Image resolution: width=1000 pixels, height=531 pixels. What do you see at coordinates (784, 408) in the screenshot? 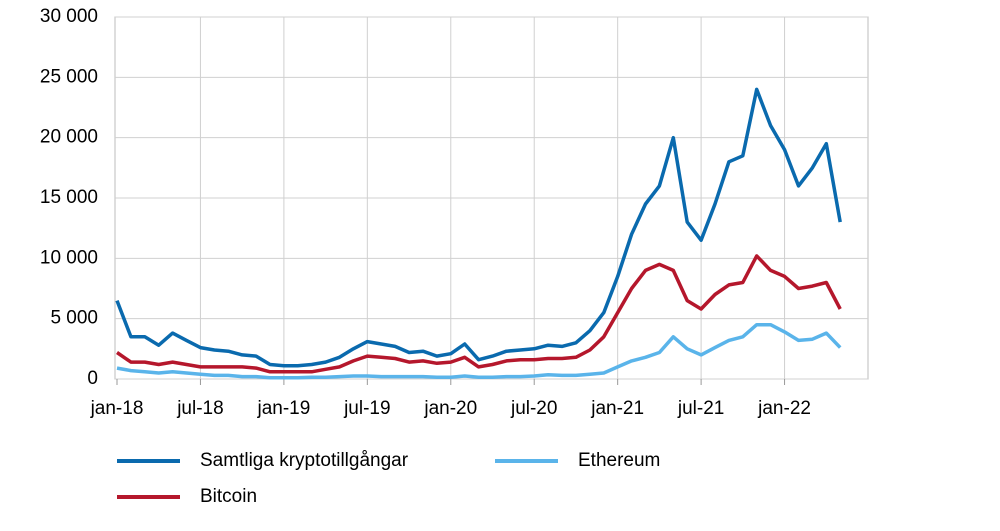
I see `x-tick-label: jan-22` at bounding box center [784, 408].